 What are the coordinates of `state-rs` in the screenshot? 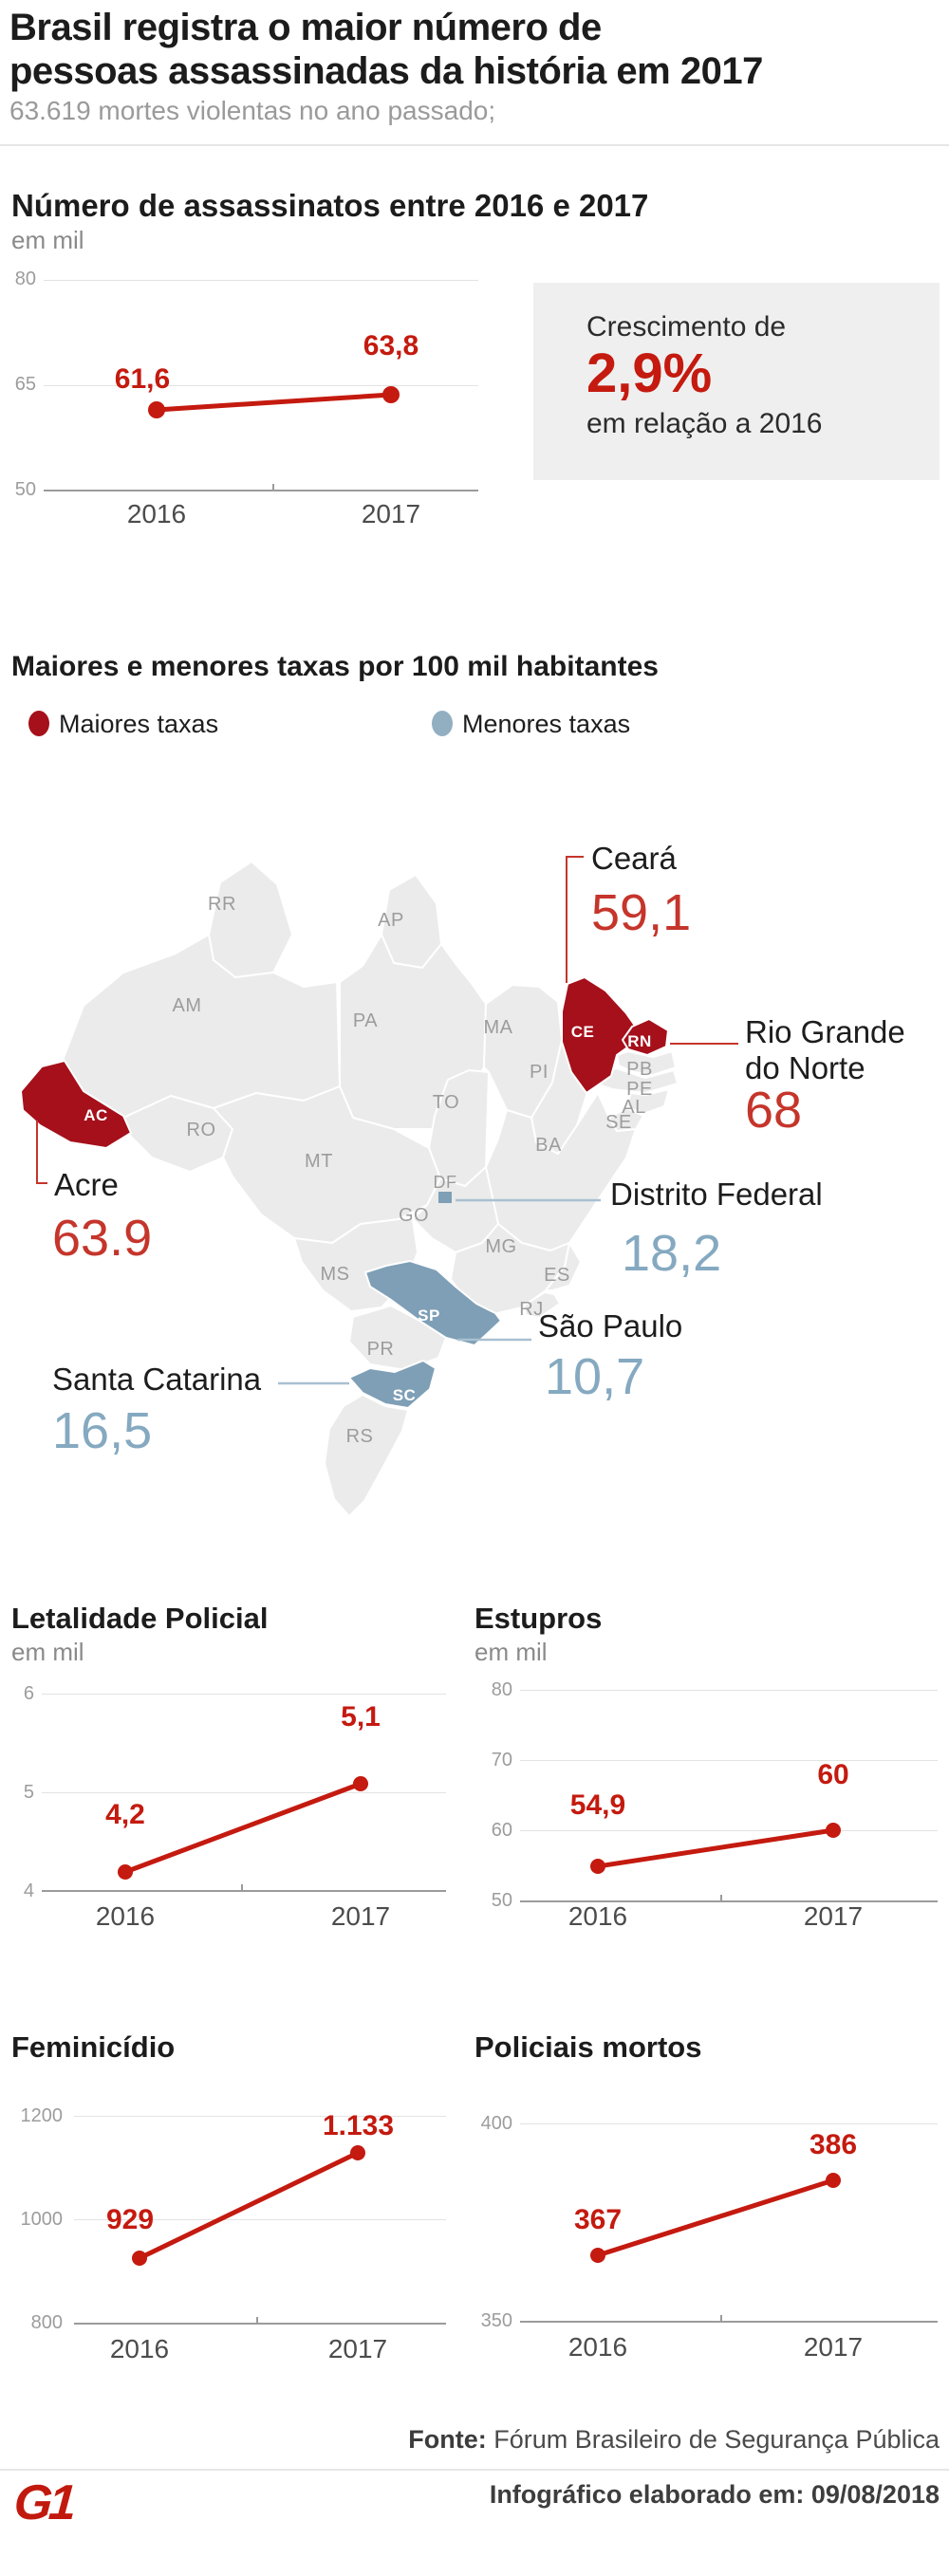 It's located at (366, 1455).